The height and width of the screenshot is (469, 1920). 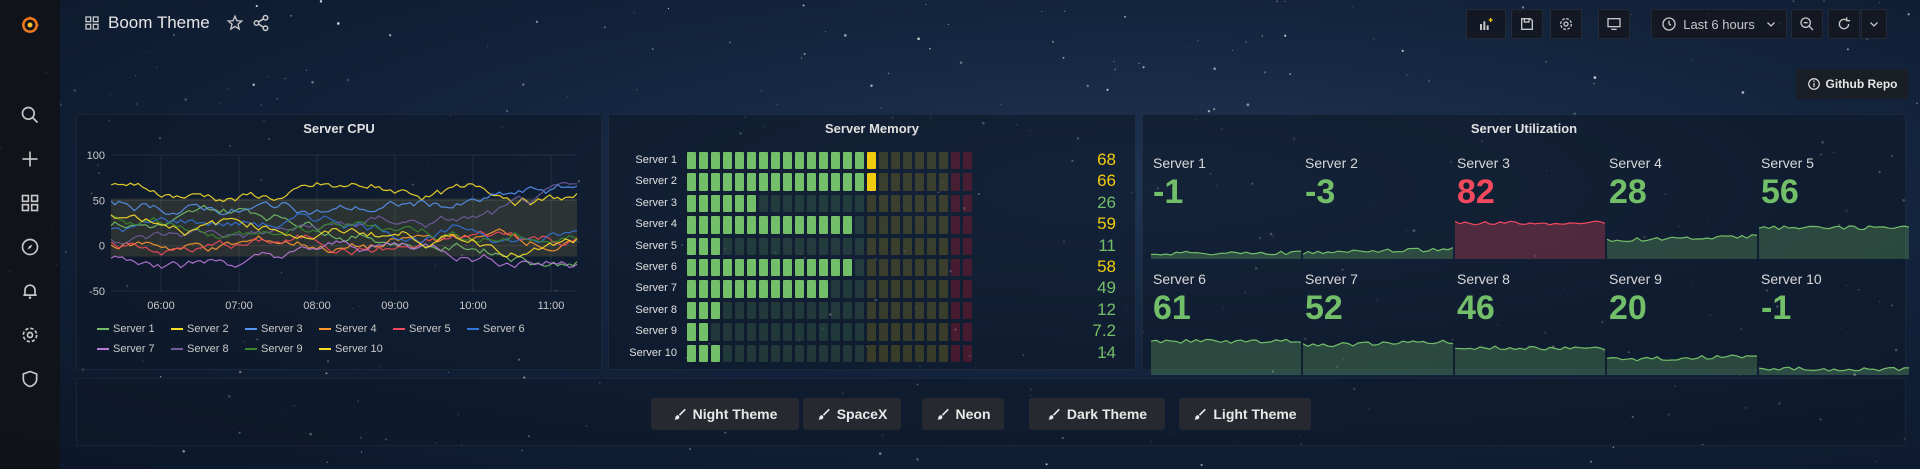 What do you see at coordinates (1245, 414) in the screenshot?
I see `theme-button: Light Theme` at bounding box center [1245, 414].